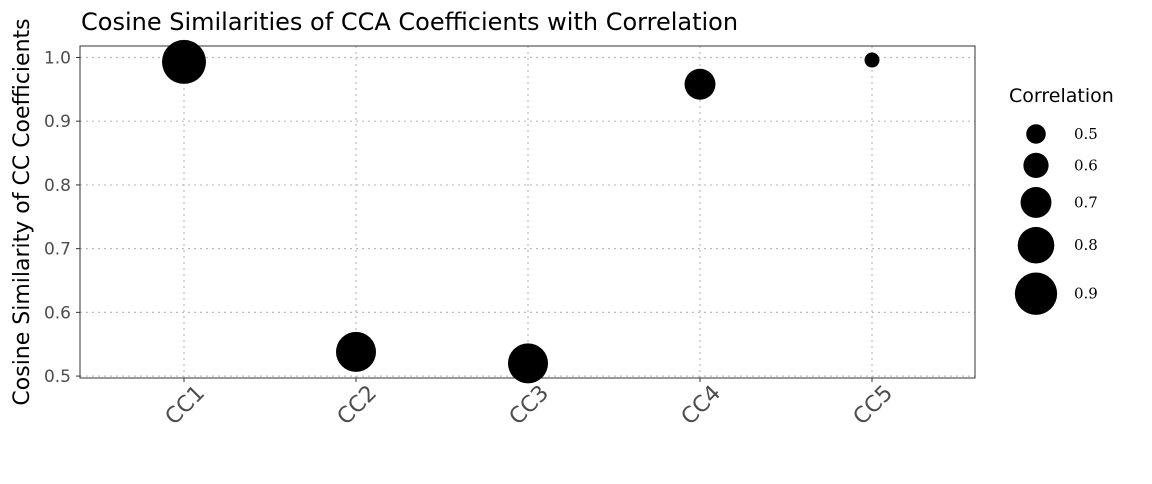 The width and height of the screenshot is (1152, 484). What do you see at coordinates (57, 58) in the screenshot?
I see `y-tick-label: 1.0` at bounding box center [57, 58].